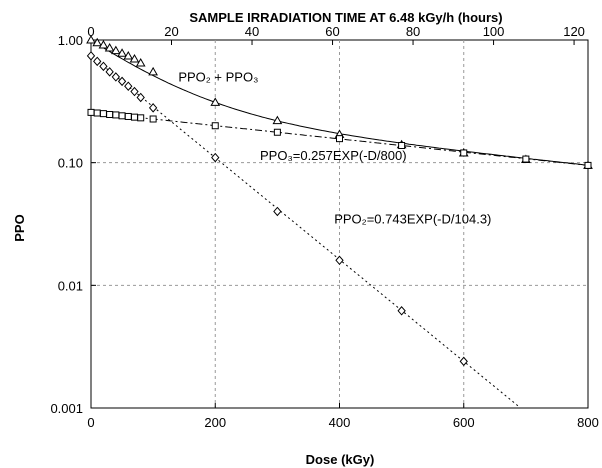 The width and height of the screenshot is (602, 468). Describe the element at coordinates (66, 408) in the screenshot. I see `y-tick-label: 0.001` at that location.